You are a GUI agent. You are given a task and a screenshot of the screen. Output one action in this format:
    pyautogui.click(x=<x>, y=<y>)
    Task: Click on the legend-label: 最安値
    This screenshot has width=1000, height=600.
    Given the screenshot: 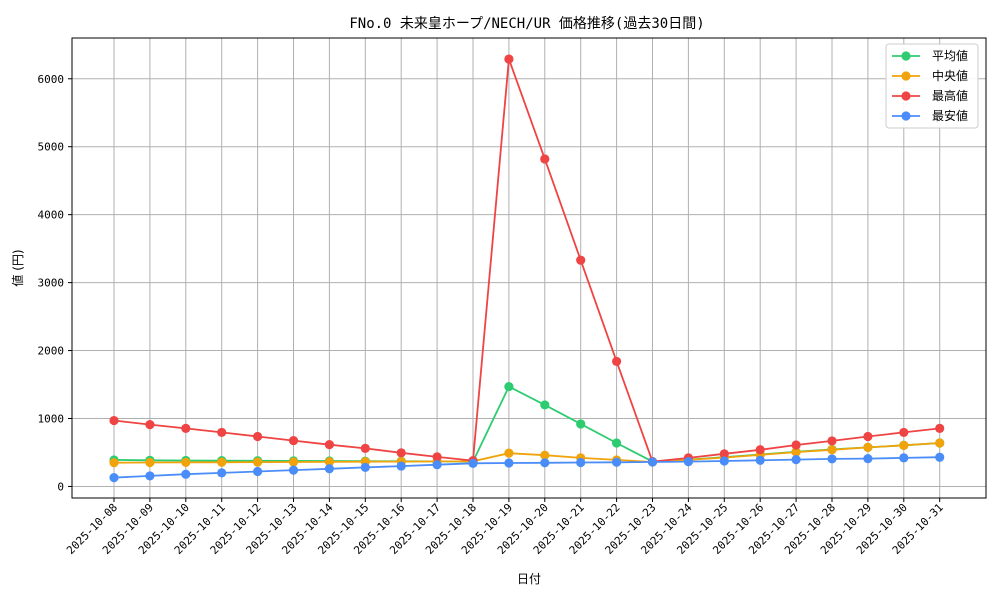 What is the action you would take?
    pyautogui.click(x=950, y=115)
    